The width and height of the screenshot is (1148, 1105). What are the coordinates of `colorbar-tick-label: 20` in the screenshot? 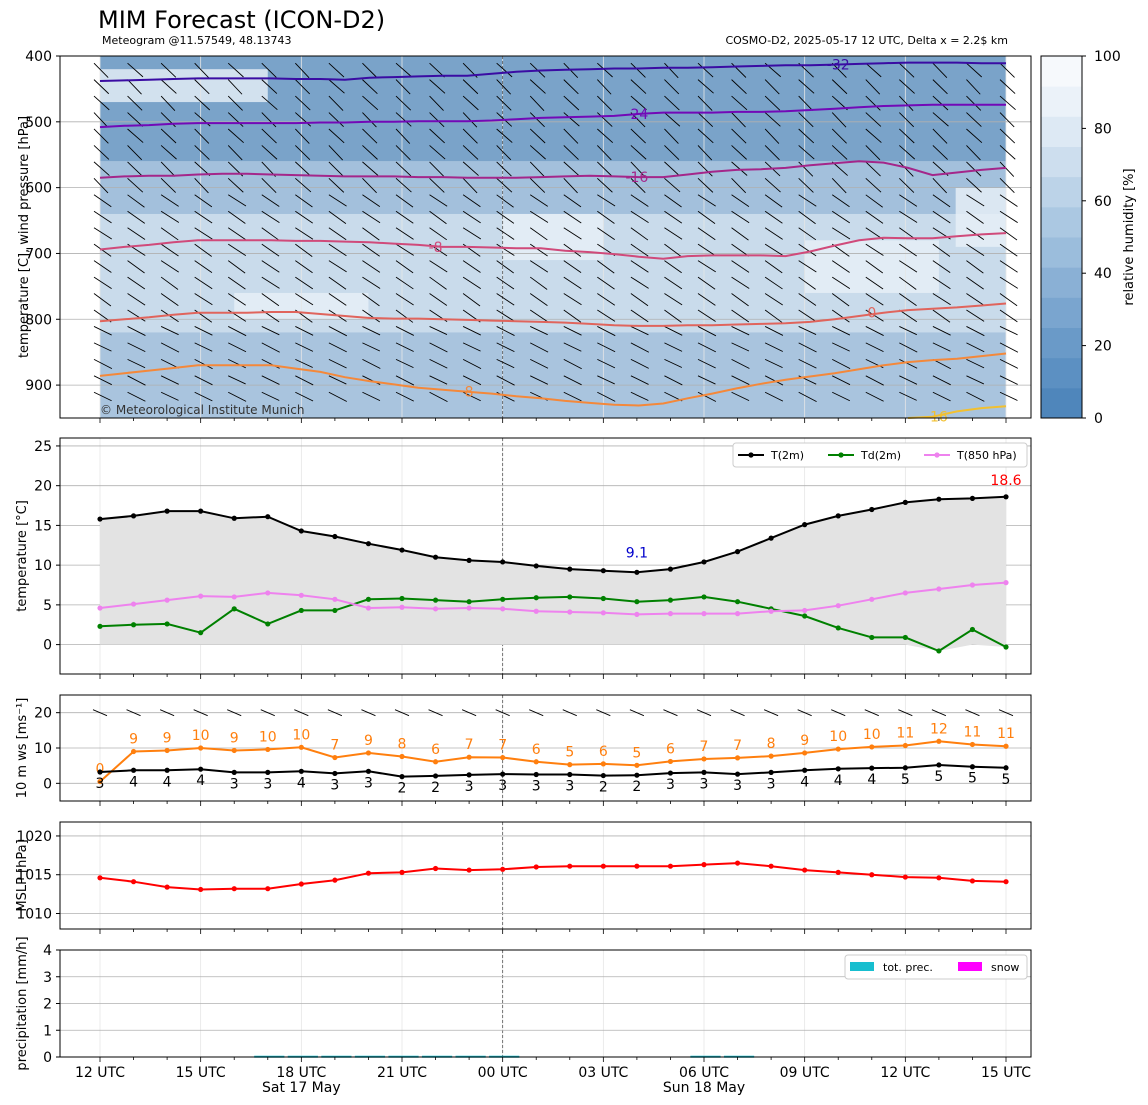 It's located at (1103, 347).